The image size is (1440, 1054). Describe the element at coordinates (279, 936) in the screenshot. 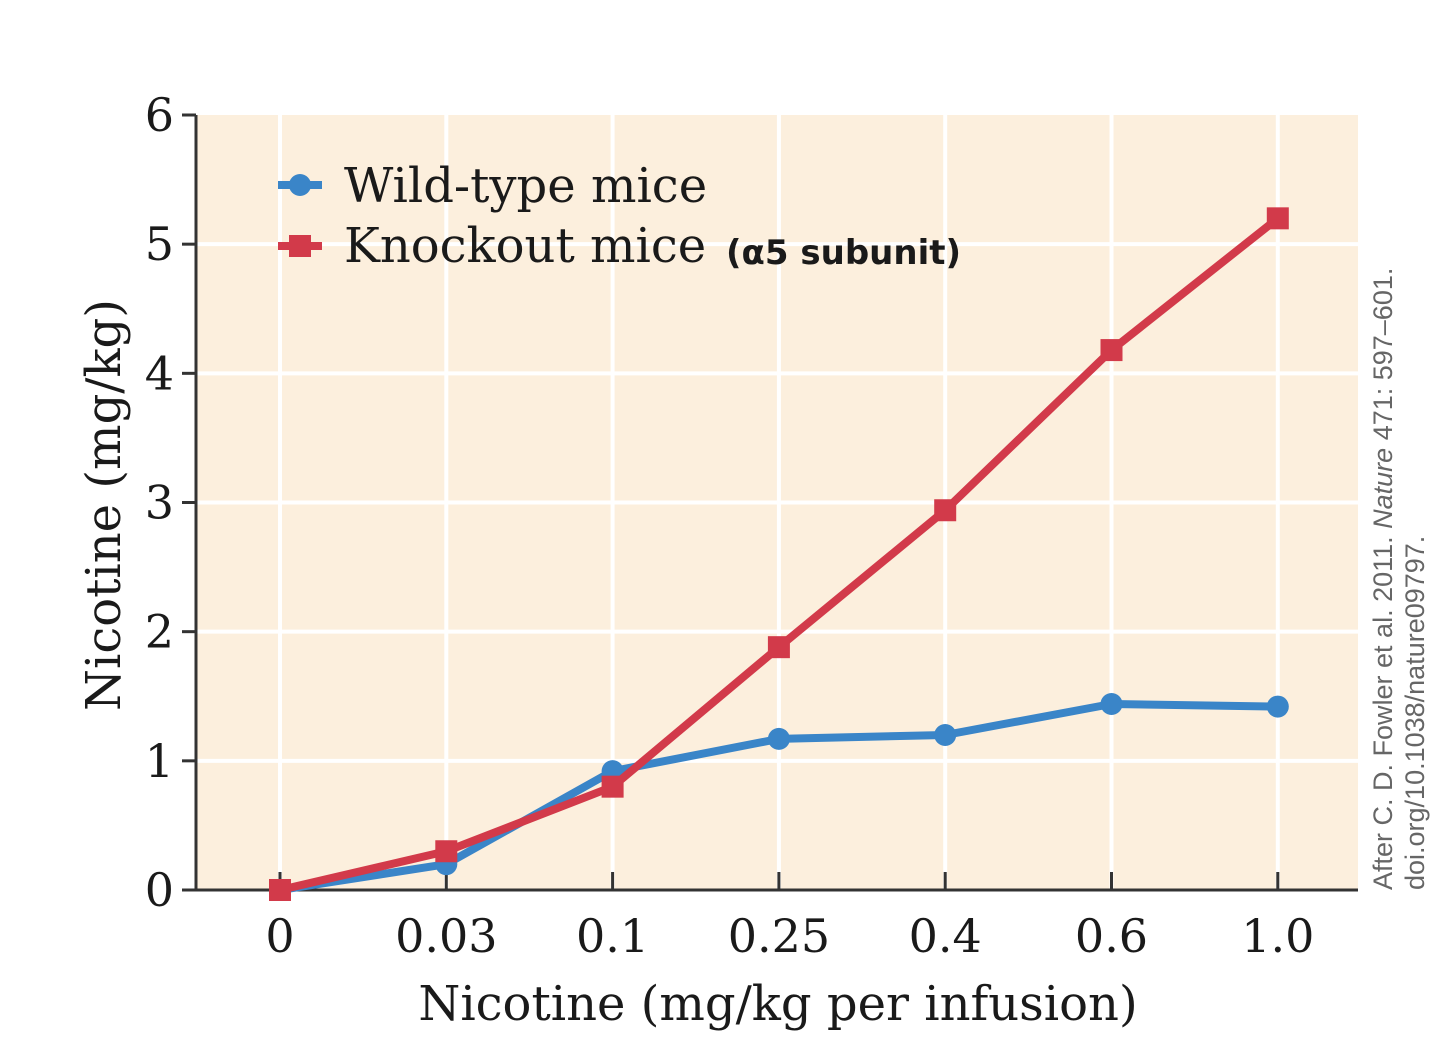

I see `x-tick-label: 0` at that location.